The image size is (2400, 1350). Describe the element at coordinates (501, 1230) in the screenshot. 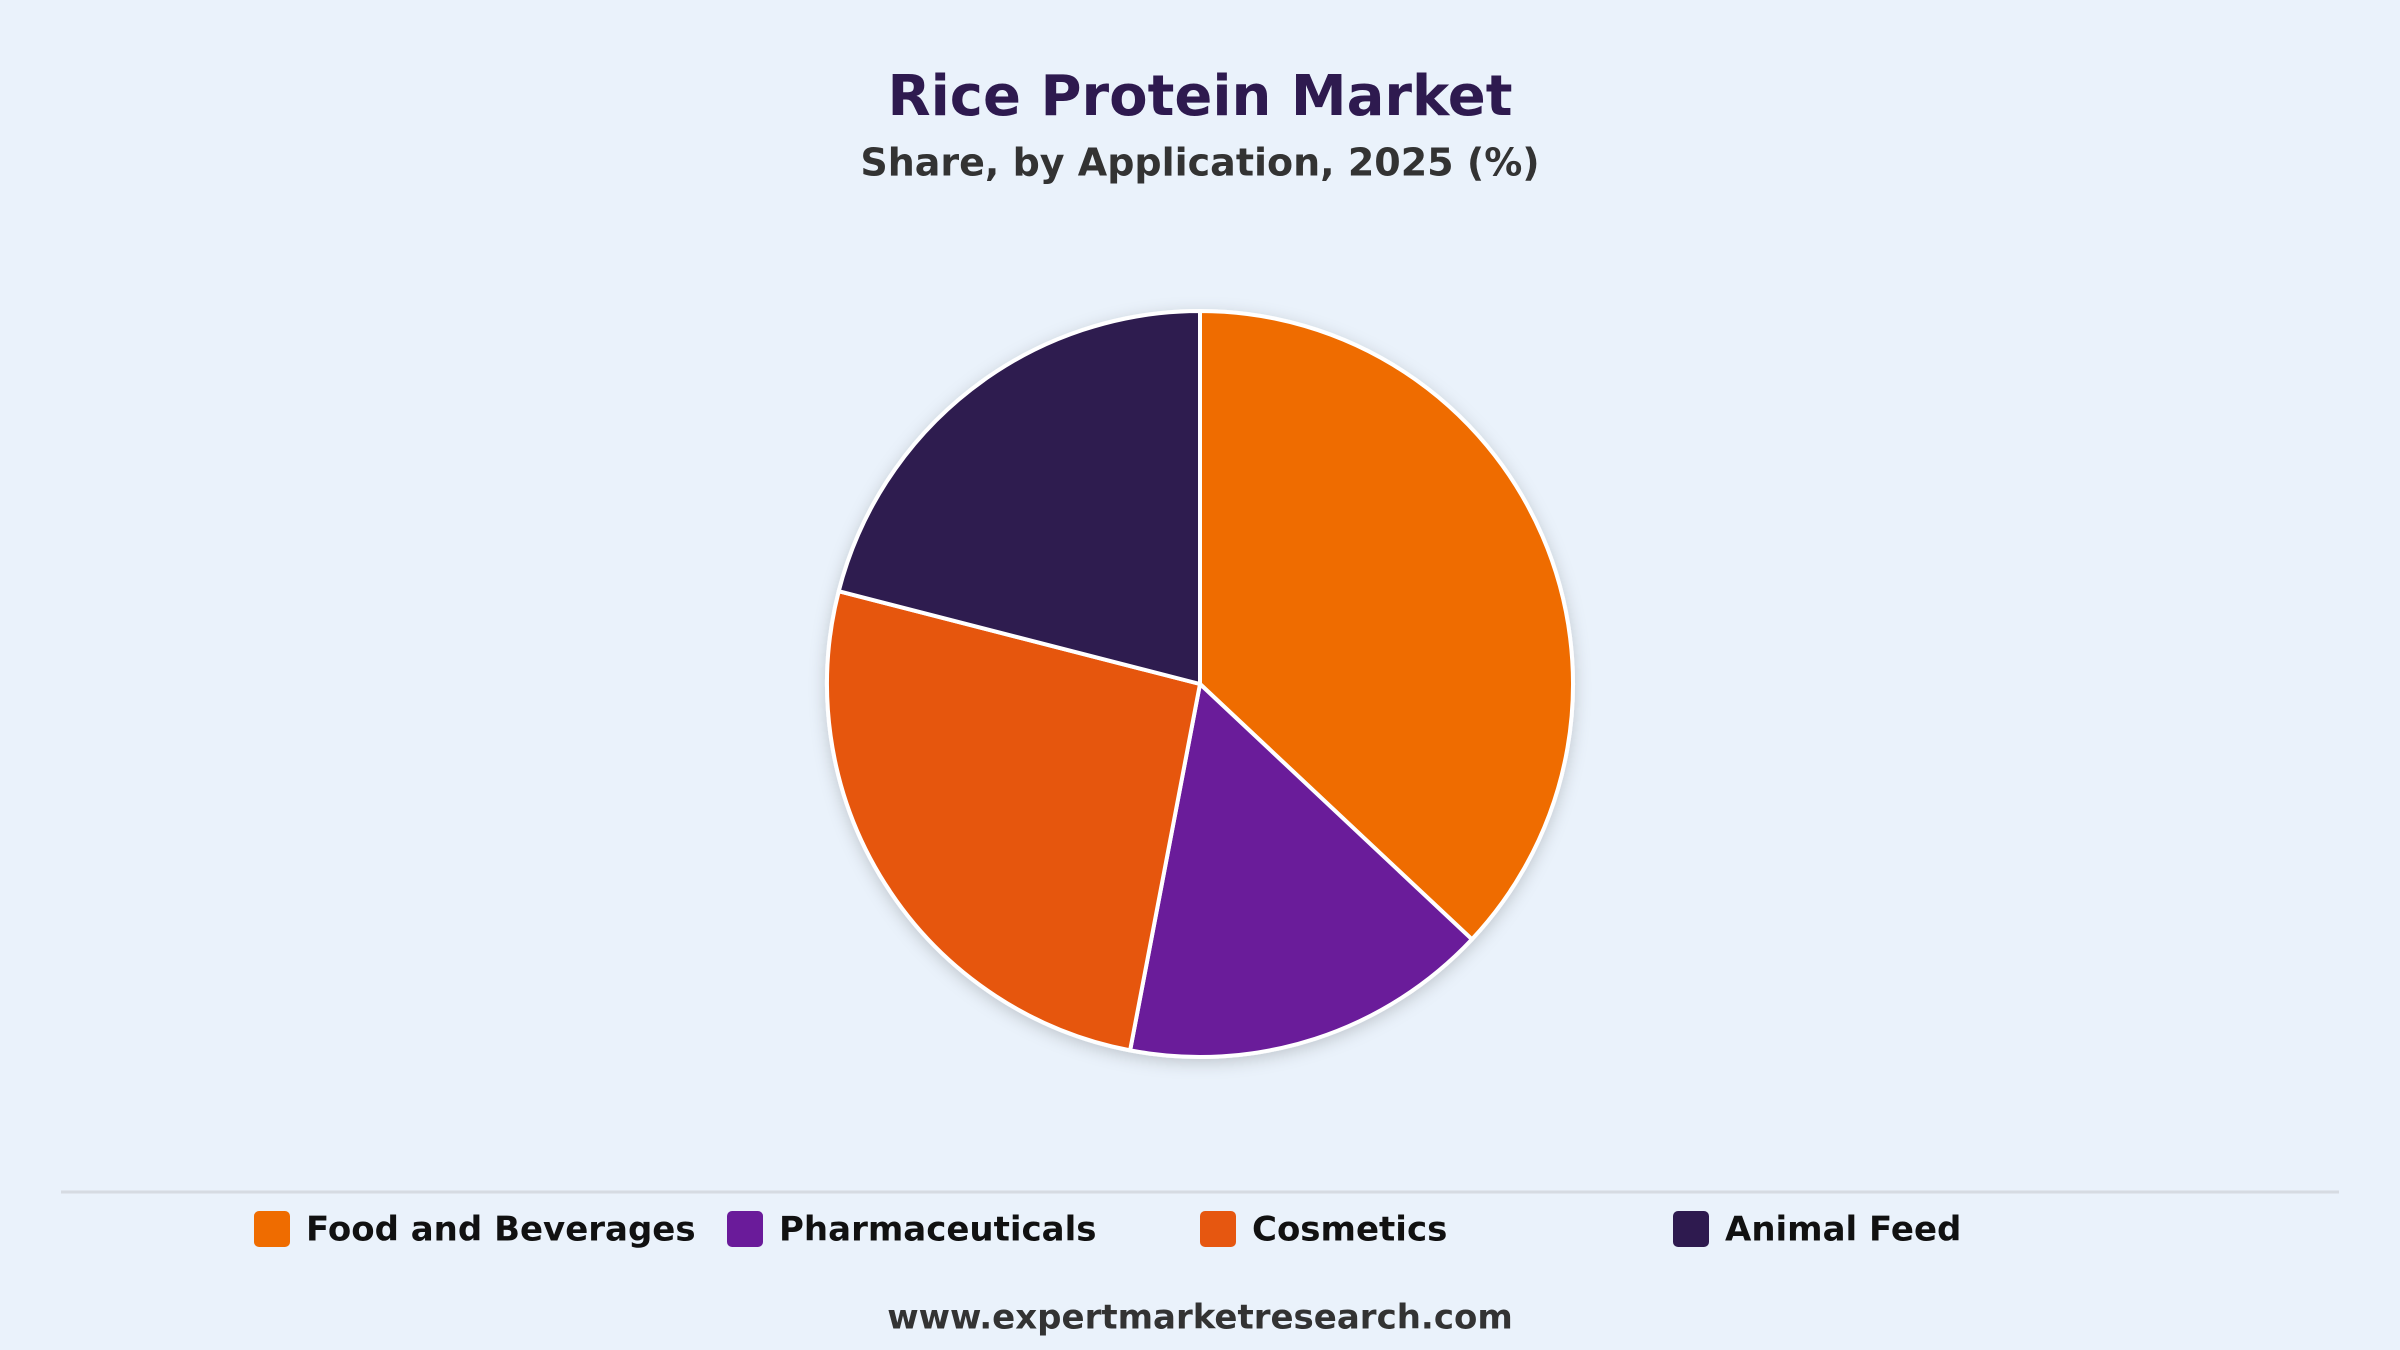

I see `legend-label: Food and Beverages` at that location.